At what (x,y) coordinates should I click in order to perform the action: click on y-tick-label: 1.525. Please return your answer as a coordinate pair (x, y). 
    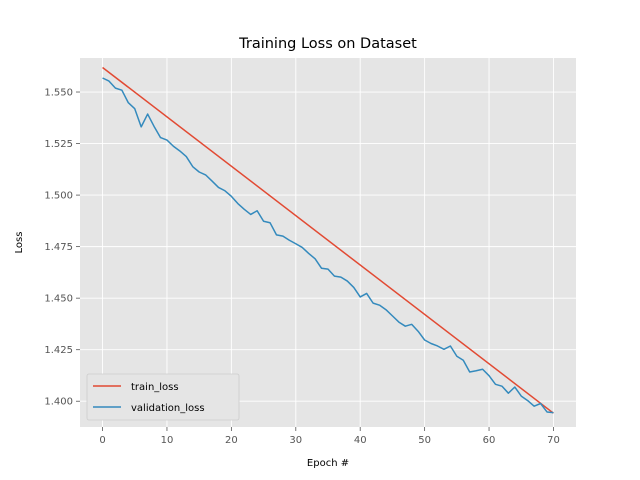
    Looking at the image, I should click on (58, 144).